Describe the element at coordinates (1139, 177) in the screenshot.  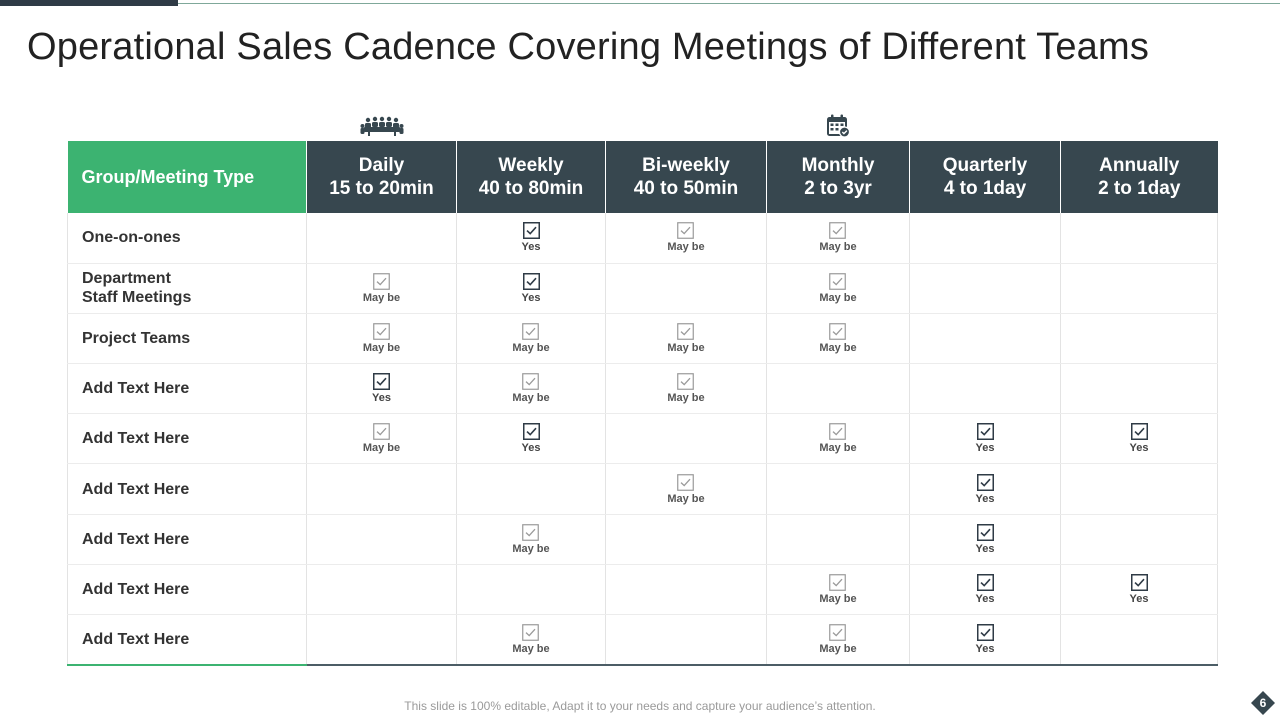
I see `column-header-annually: Annually 2 to 1day` at that location.